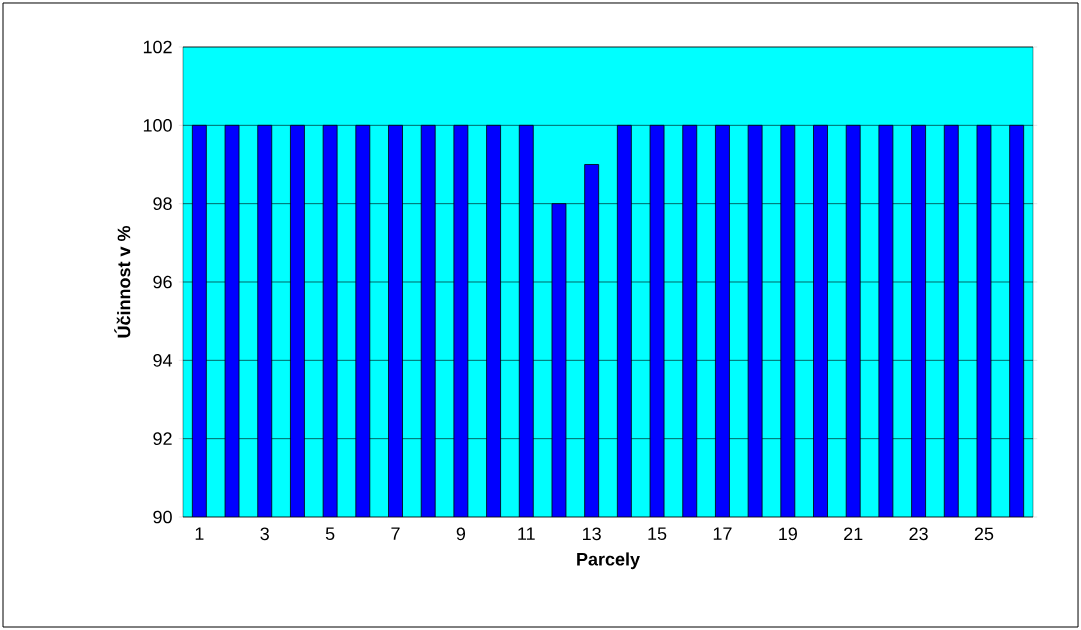 This screenshot has height=630, width=1081. What do you see at coordinates (157, 125) in the screenshot?
I see `y-tick-label: 100` at bounding box center [157, 125].